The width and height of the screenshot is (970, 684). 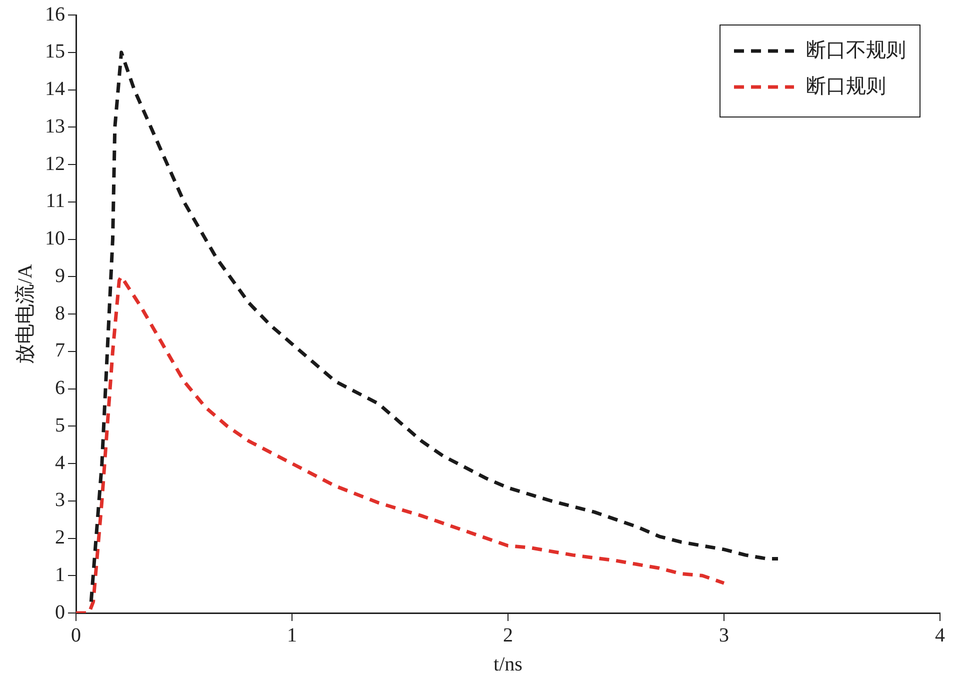 What do you see at coordinates (856, 50) in the screenshot?
I see `legend-label: 断口不规则` at bounding box center [856, 50].